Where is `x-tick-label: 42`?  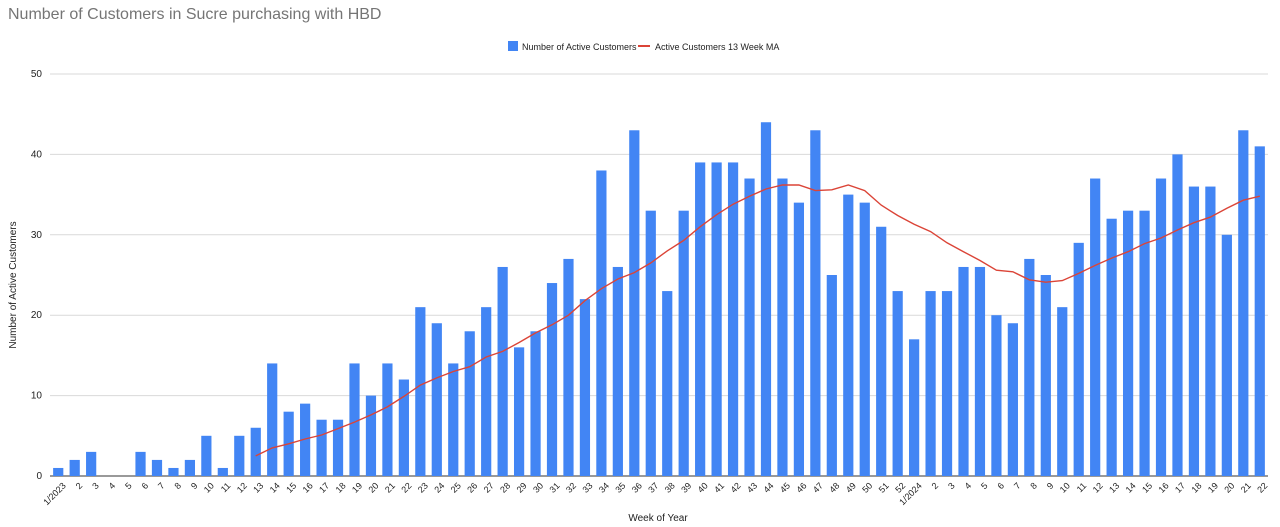
x-tick-label: 42 is located at coordinates (736, 488).